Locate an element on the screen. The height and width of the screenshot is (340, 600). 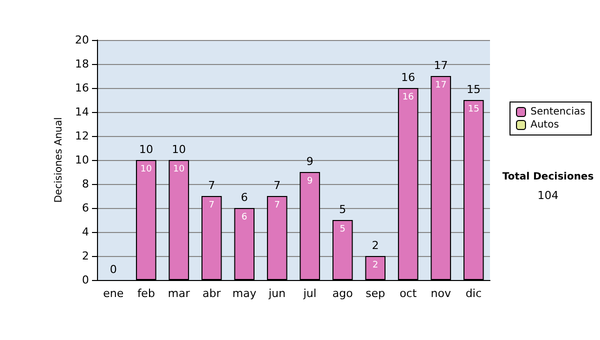
data-label: 17 is located at coordinates (441, 85).